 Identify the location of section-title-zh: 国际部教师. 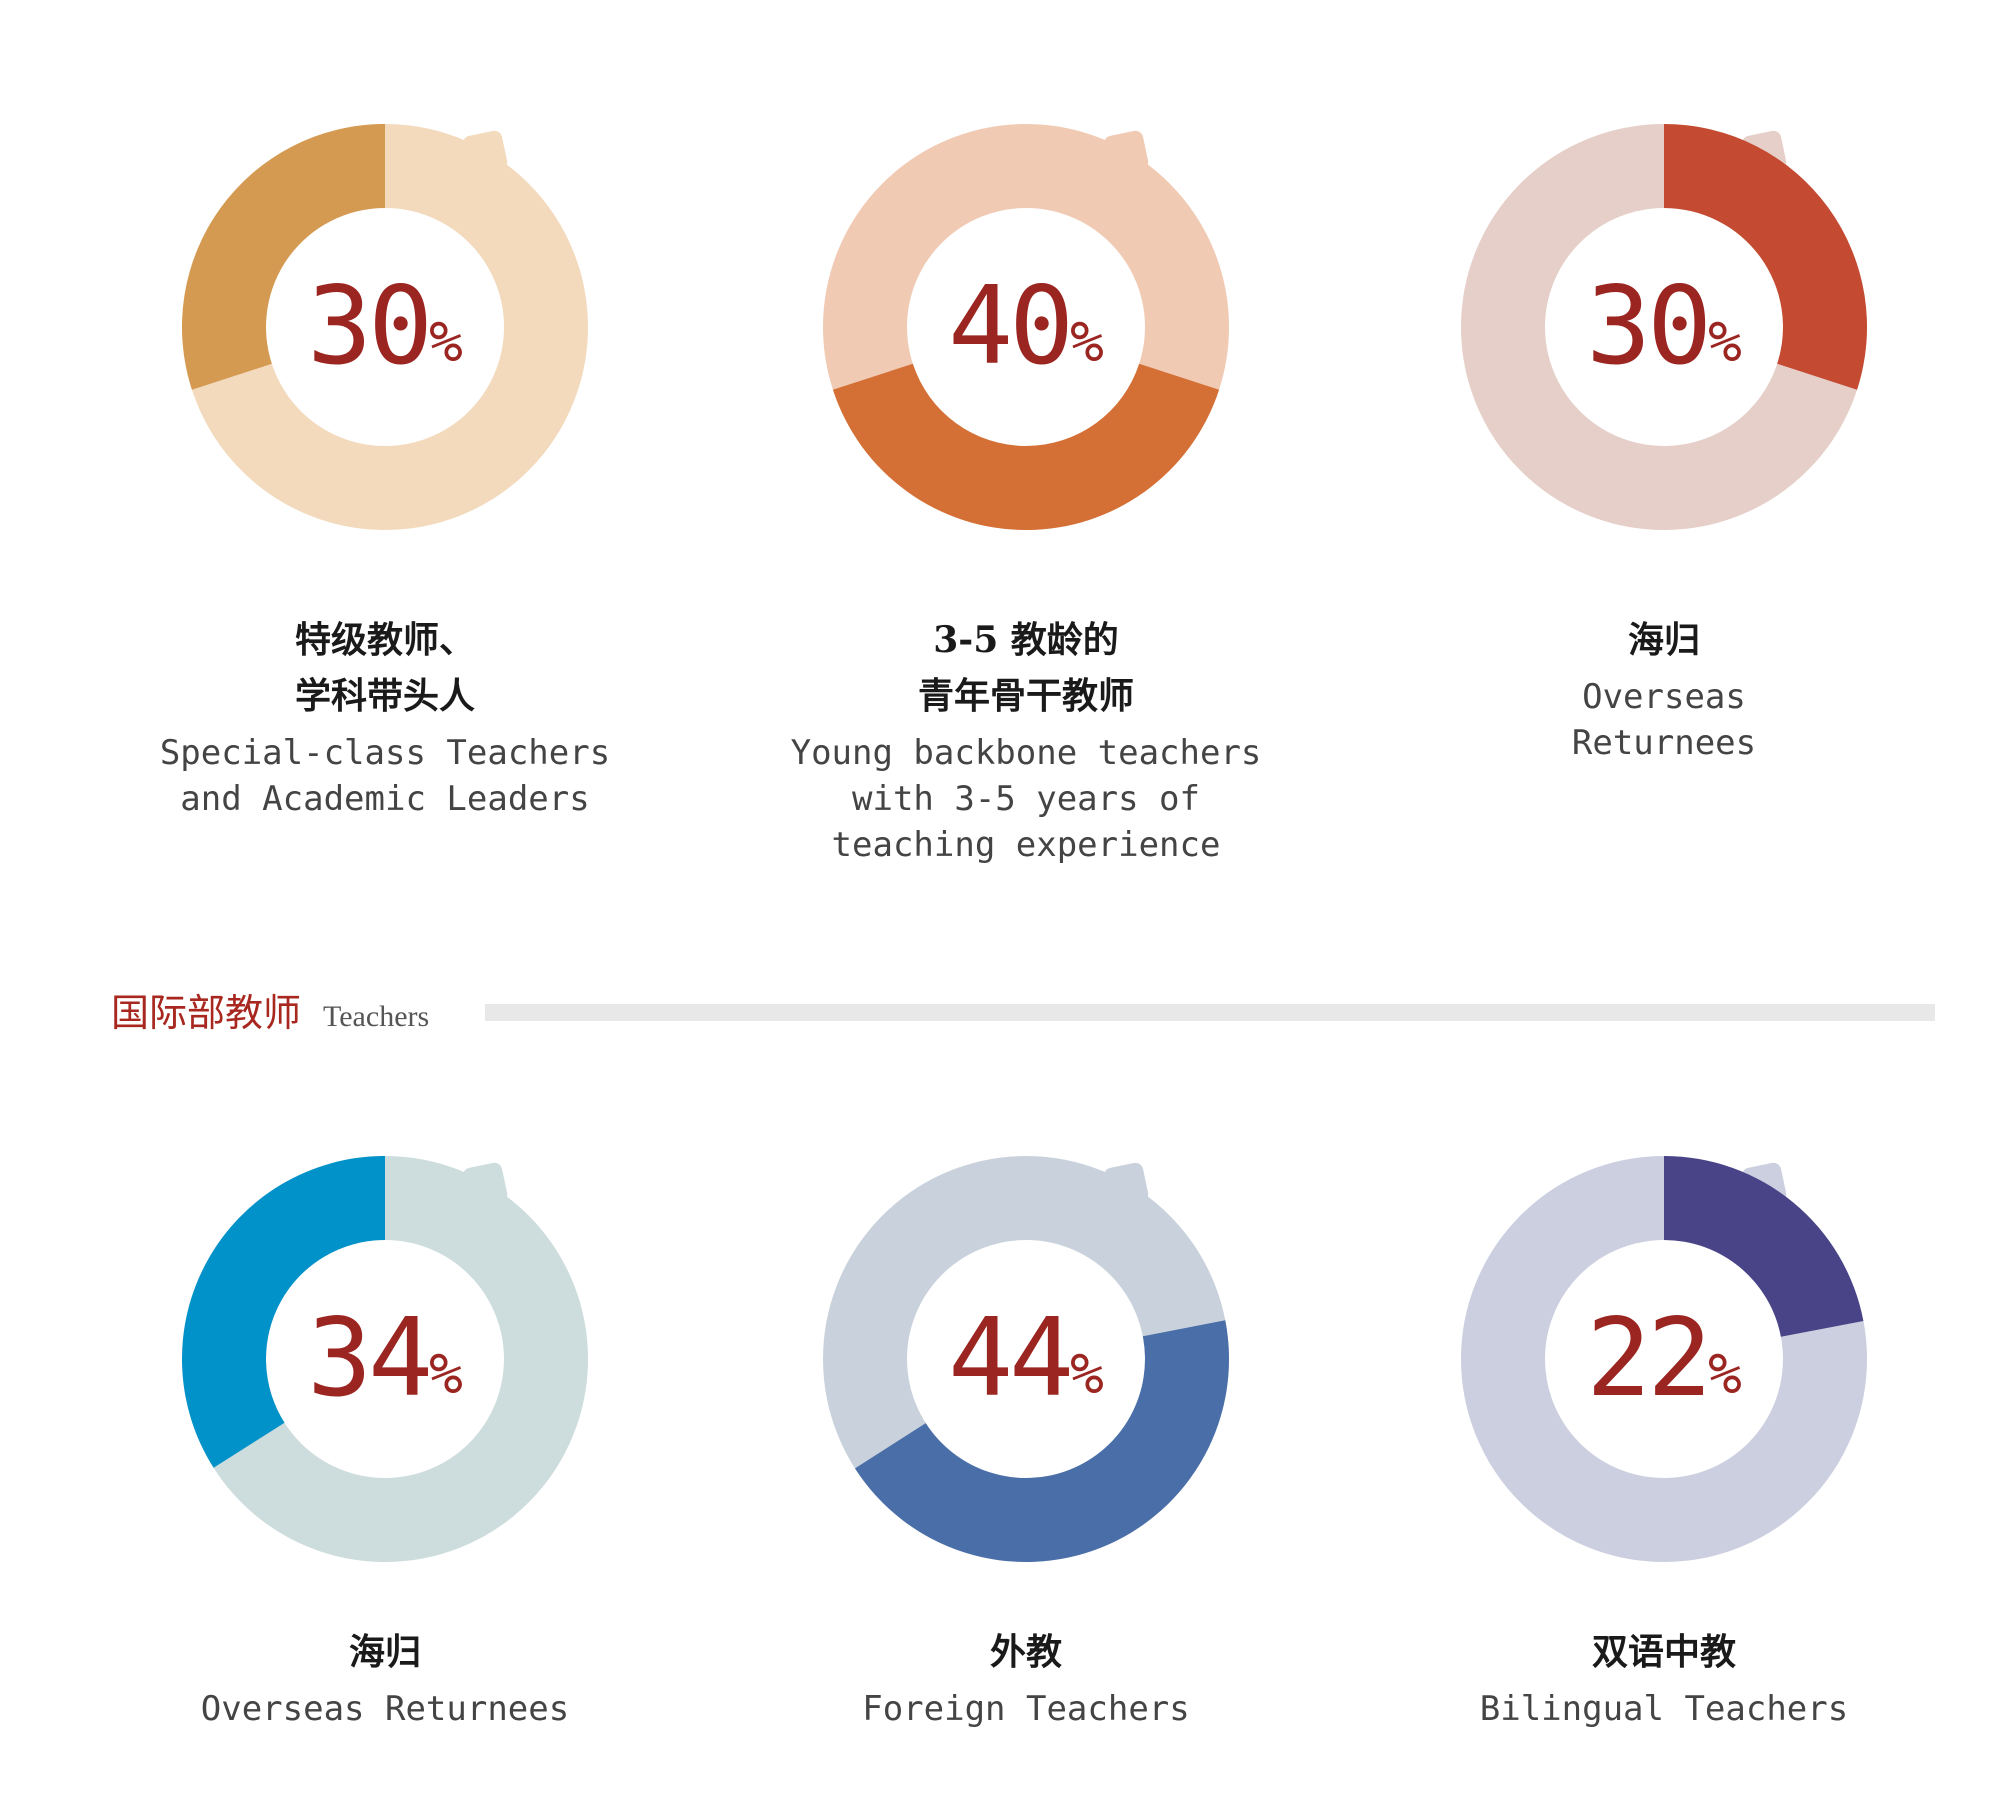
(206, 1013).